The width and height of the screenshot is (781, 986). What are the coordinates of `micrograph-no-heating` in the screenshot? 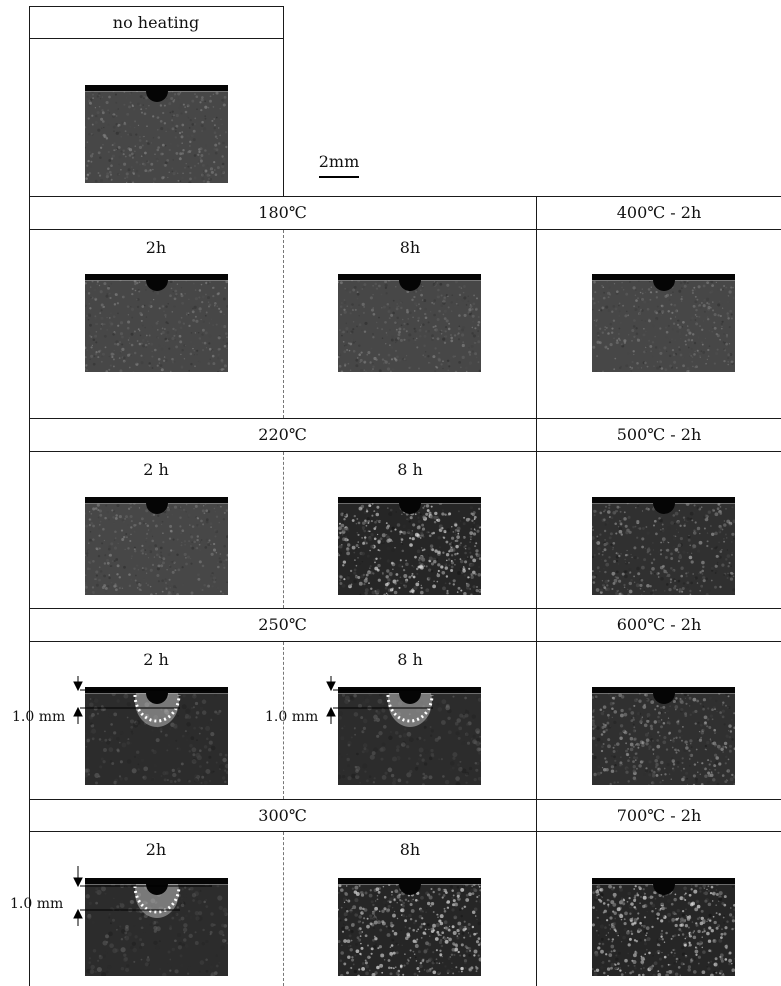 It's located at (156, 134).